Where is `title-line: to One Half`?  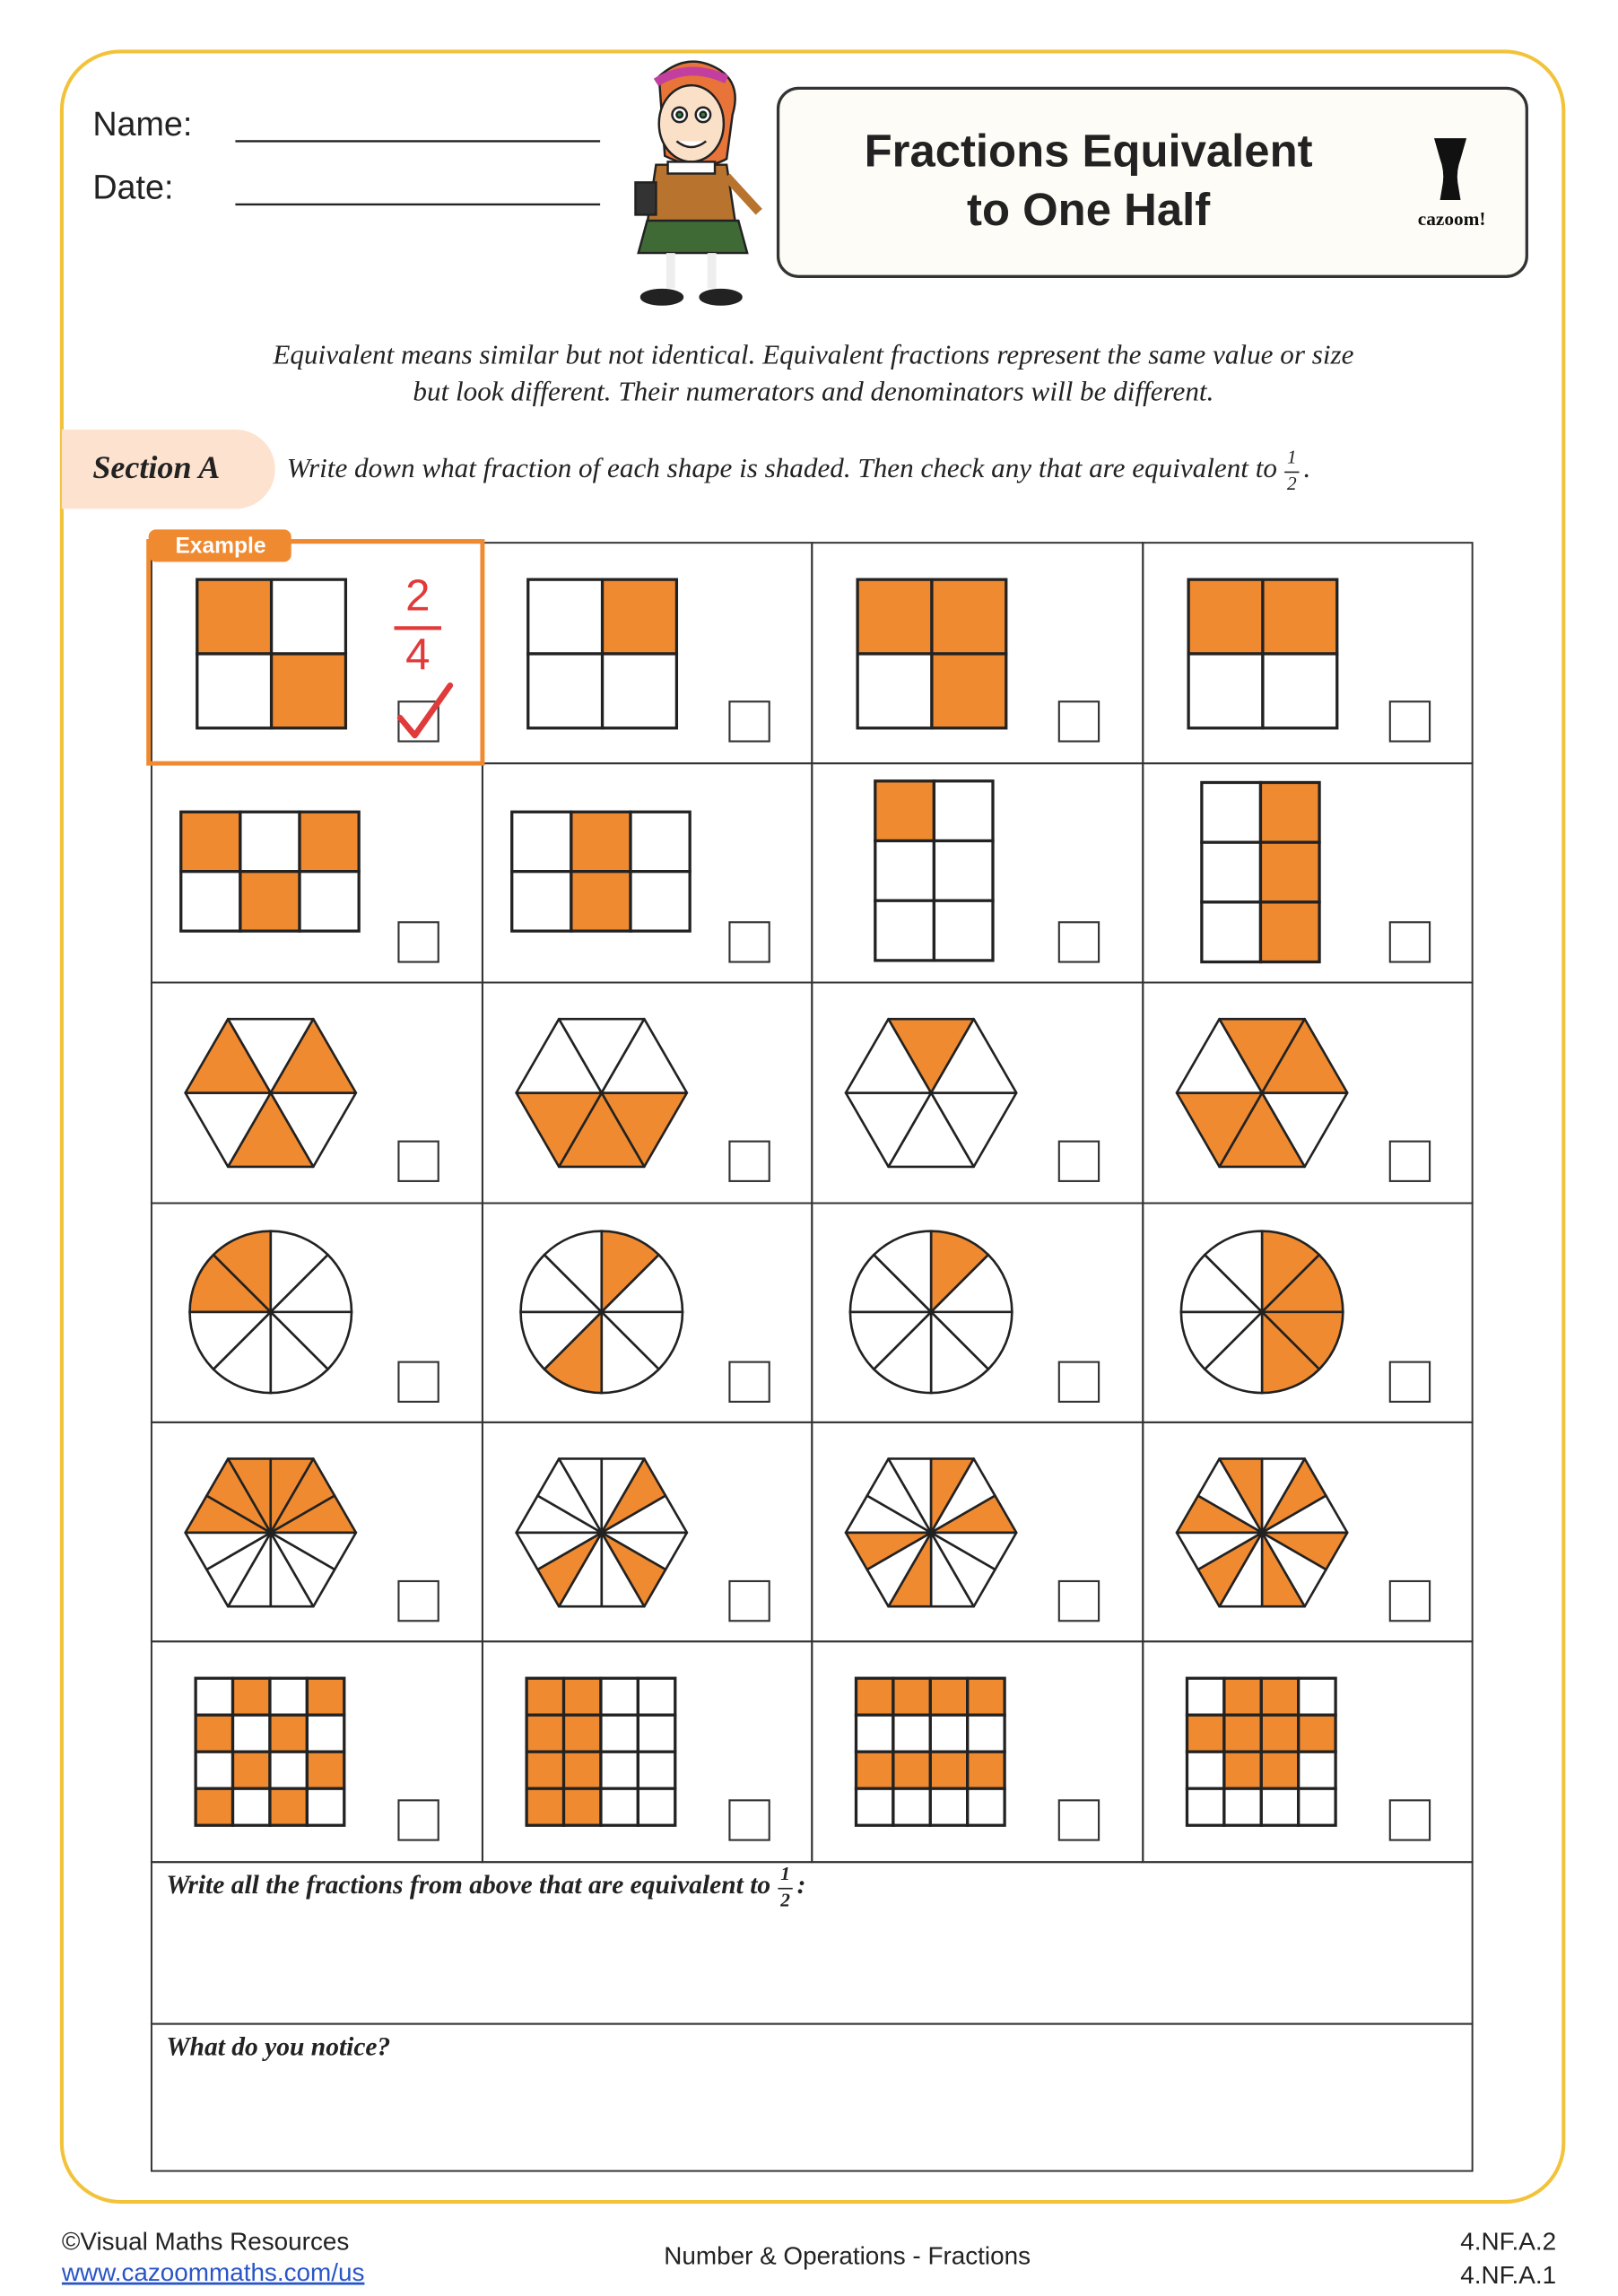 title-line: to One Half is located at coordinates (1089, 209).